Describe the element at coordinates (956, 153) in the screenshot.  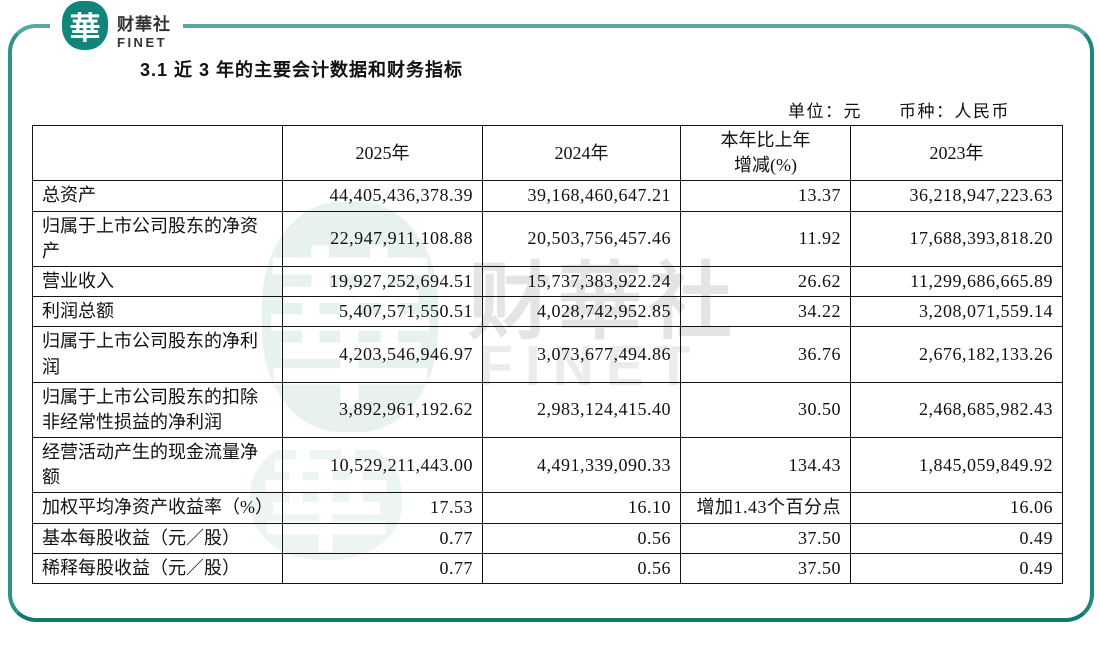
I see `header-2023: 2023年` at that location.